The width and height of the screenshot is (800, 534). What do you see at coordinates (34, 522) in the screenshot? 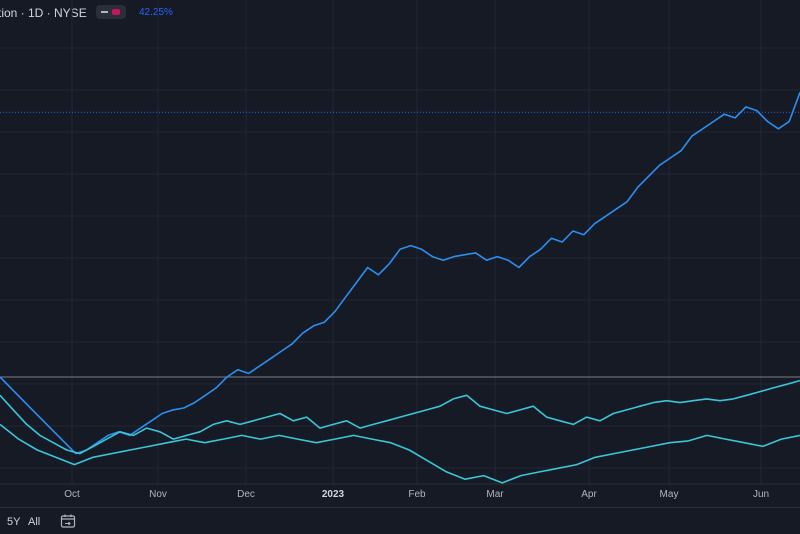
I see `range-all-button: All` at bounding box center [34, 522].